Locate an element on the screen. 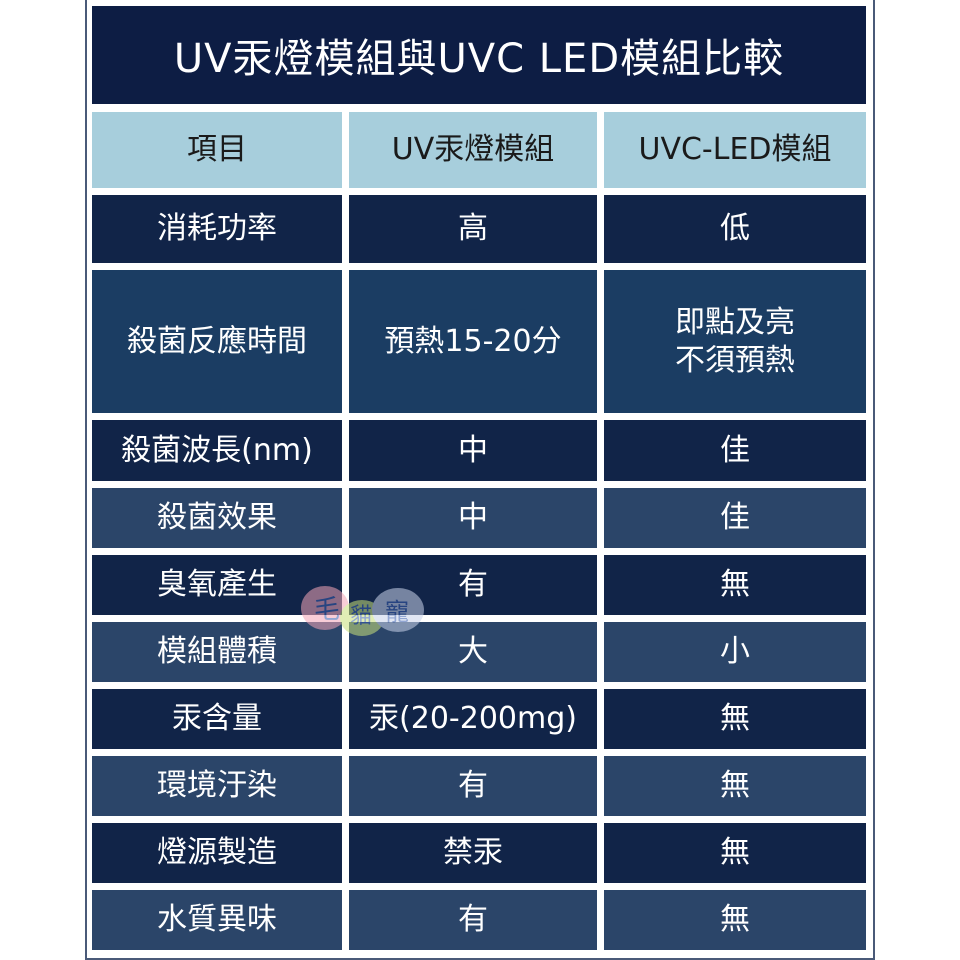 The height and width of the screenshot is (960, 960). table-cell-uv: 高 is located at coordinates (473, 229).